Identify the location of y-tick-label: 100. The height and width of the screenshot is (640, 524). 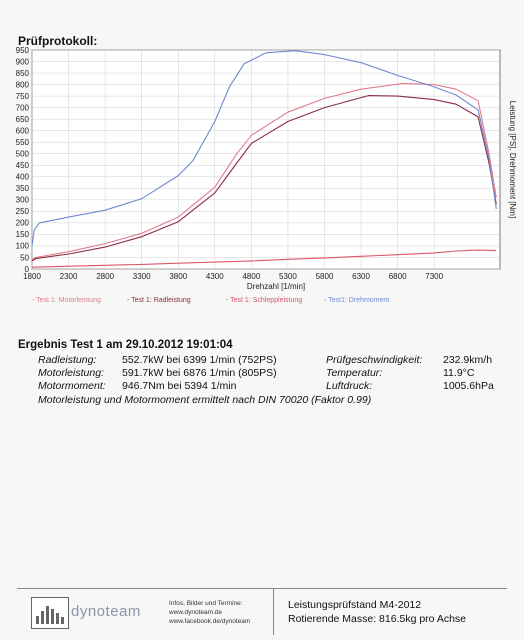
(23, 246).